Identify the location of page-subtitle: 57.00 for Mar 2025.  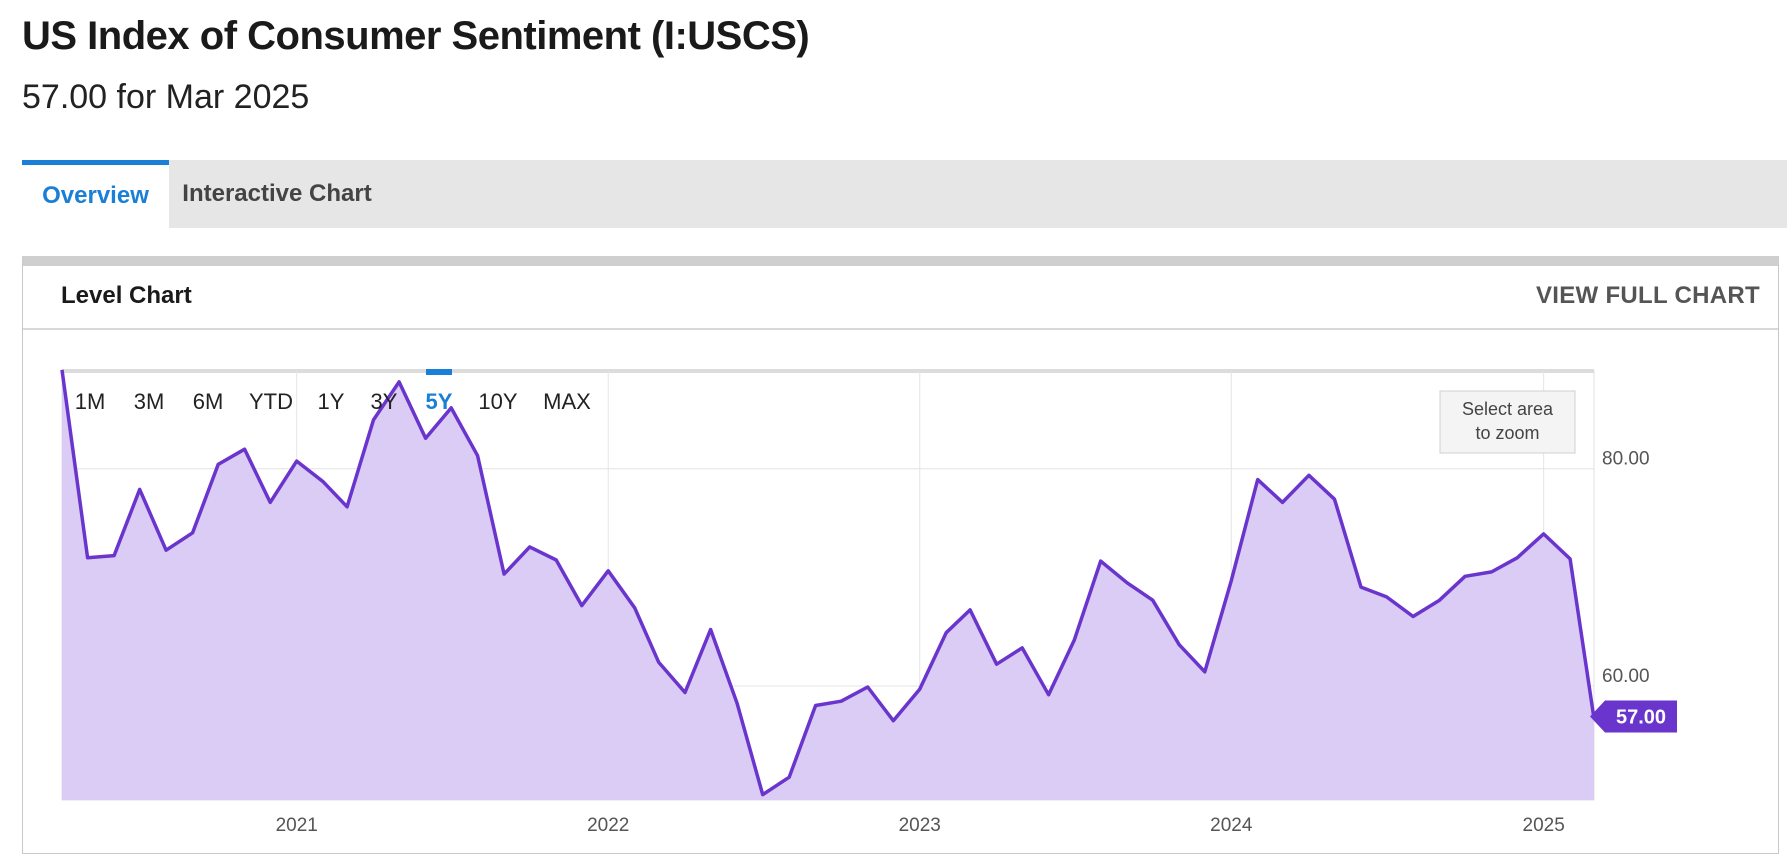
(166, 97).